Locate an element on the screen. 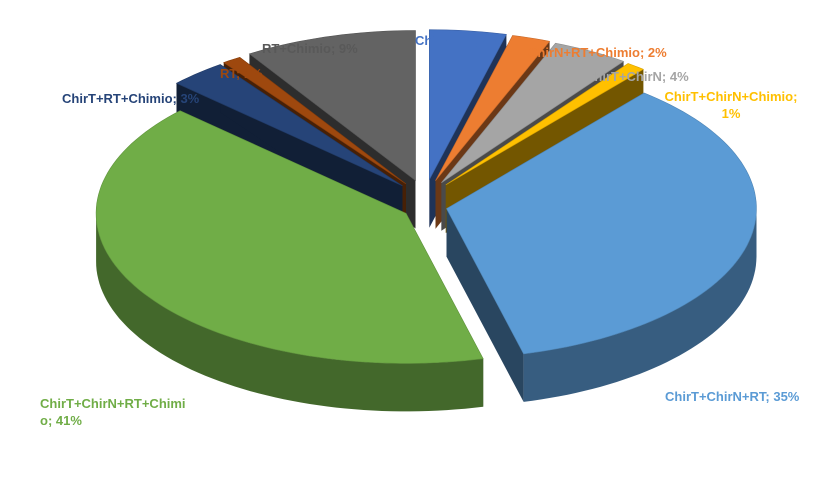 This screenshot has width=816, height=501. slice-wall is located at coordinates (485, 305).